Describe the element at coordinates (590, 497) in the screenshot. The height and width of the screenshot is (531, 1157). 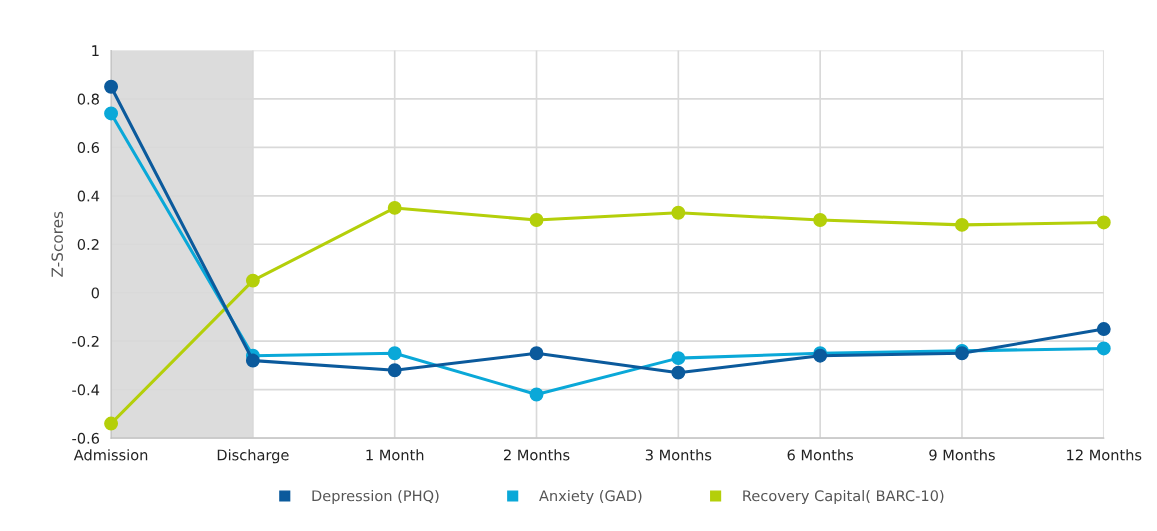
I see `legend-label: Anxiety (GAD)` at that location.